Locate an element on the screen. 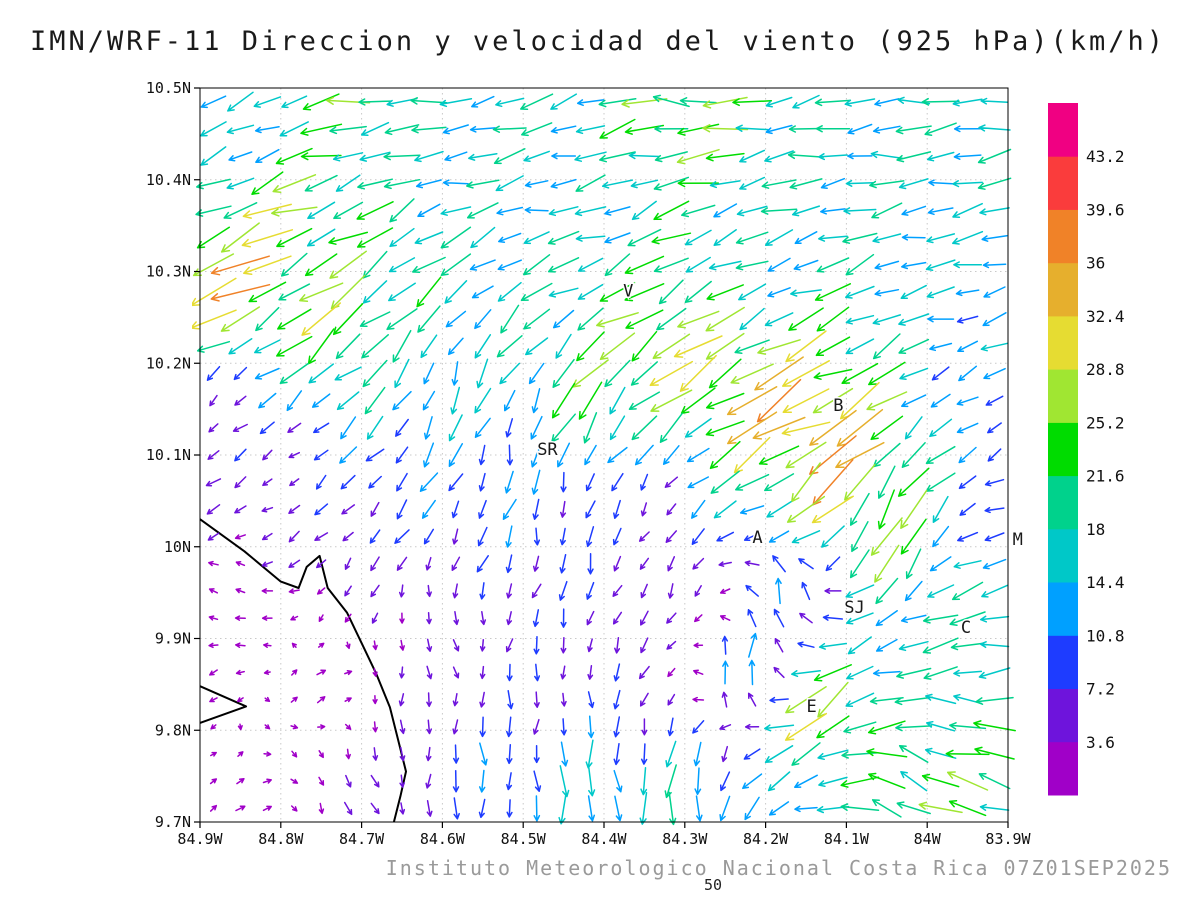 This screenshot has height=900, width=1200. y-tick-label: 10.2N is located at coordinates (168, 363).